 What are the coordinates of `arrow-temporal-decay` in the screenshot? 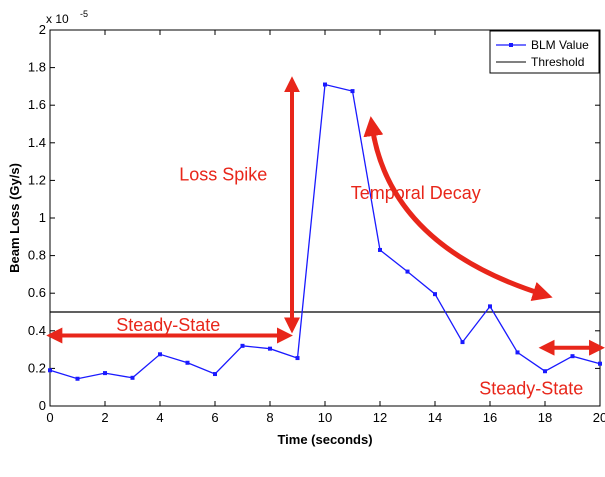 It's located at (458, 209).